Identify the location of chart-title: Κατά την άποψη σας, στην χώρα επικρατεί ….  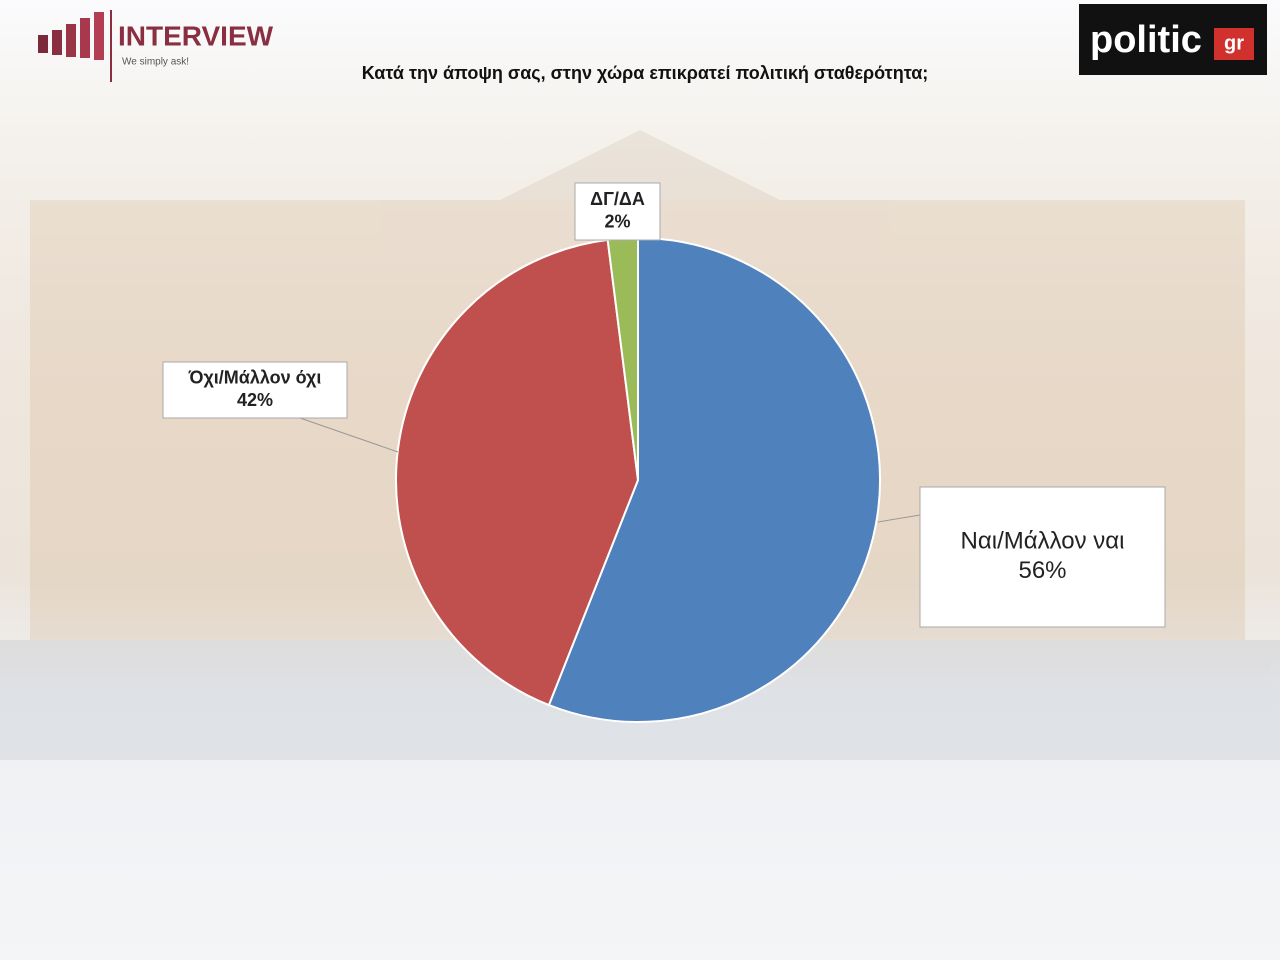
(645, 73).